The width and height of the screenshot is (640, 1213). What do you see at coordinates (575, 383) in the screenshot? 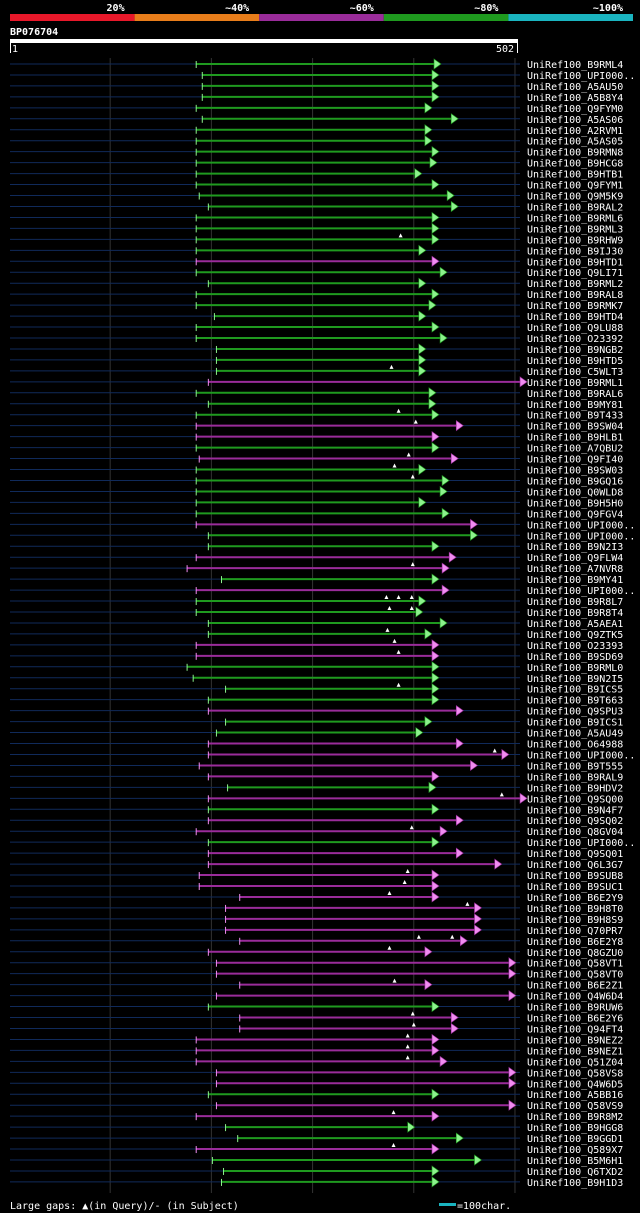
I see `hit-label: UniRef100_B9RML1` at bounding box center [575, 383].